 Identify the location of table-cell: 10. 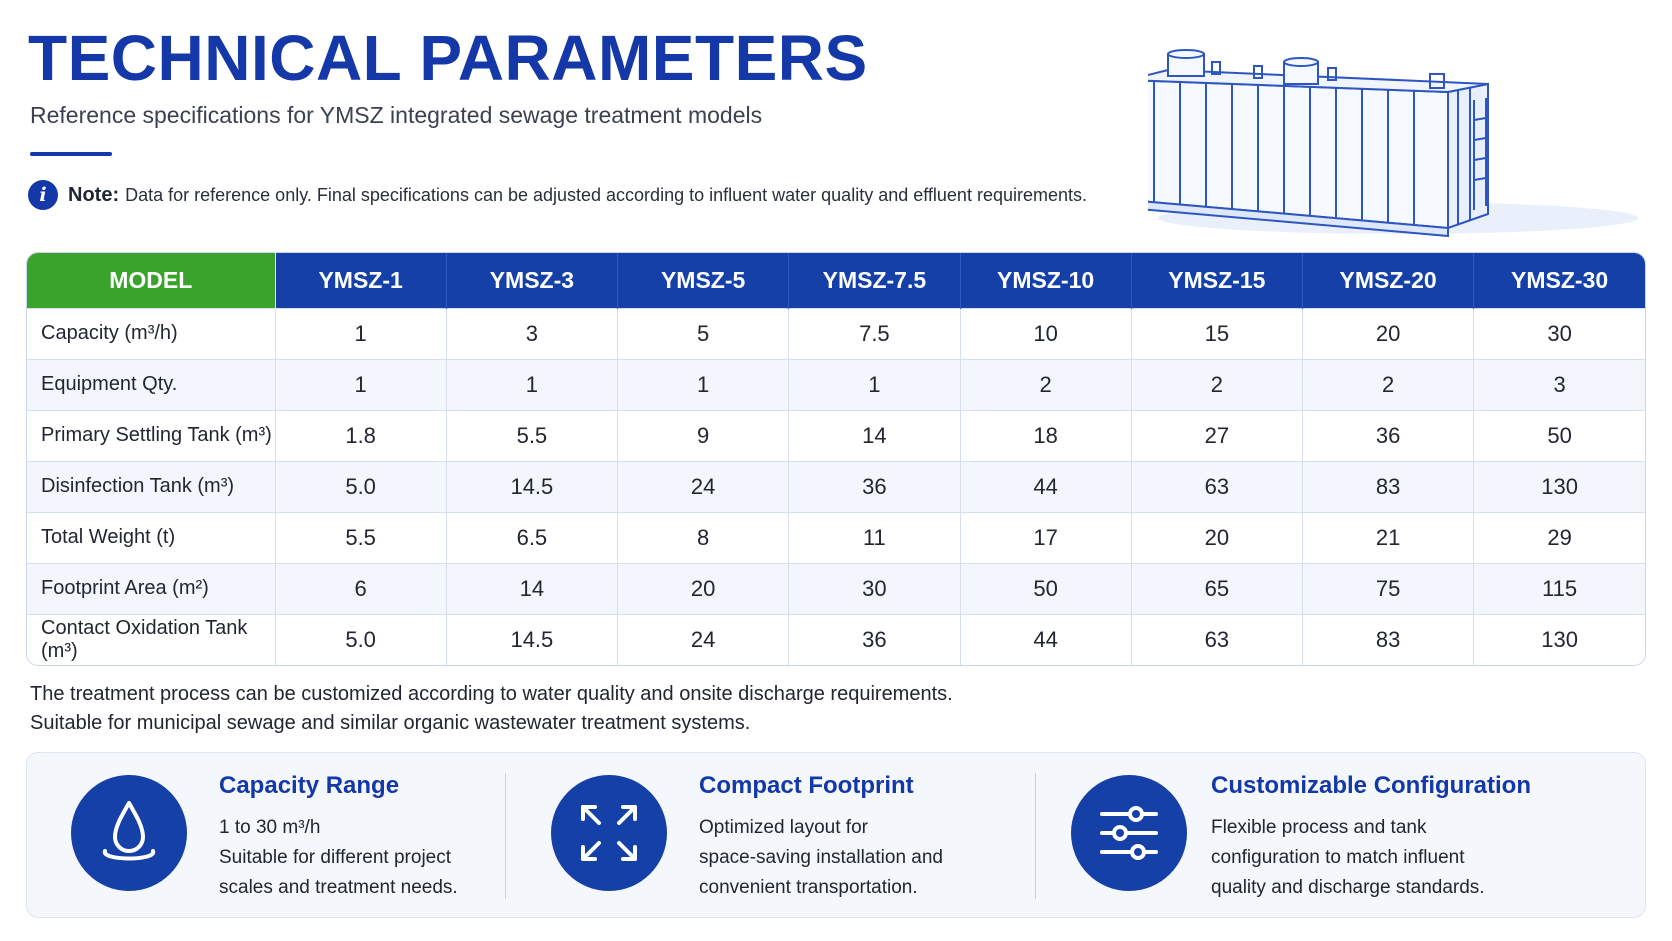
(1046, 333).